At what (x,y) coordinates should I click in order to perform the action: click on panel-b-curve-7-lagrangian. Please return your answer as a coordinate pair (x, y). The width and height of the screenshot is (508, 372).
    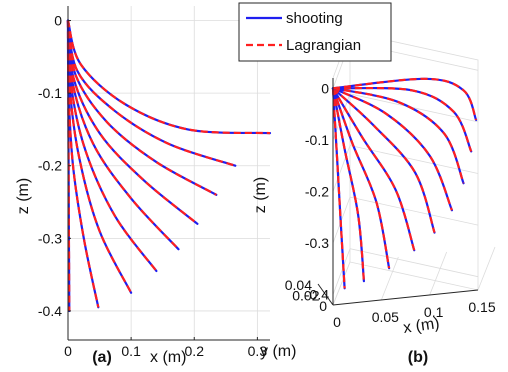
    Looking at the image, I should click on (402, 119).